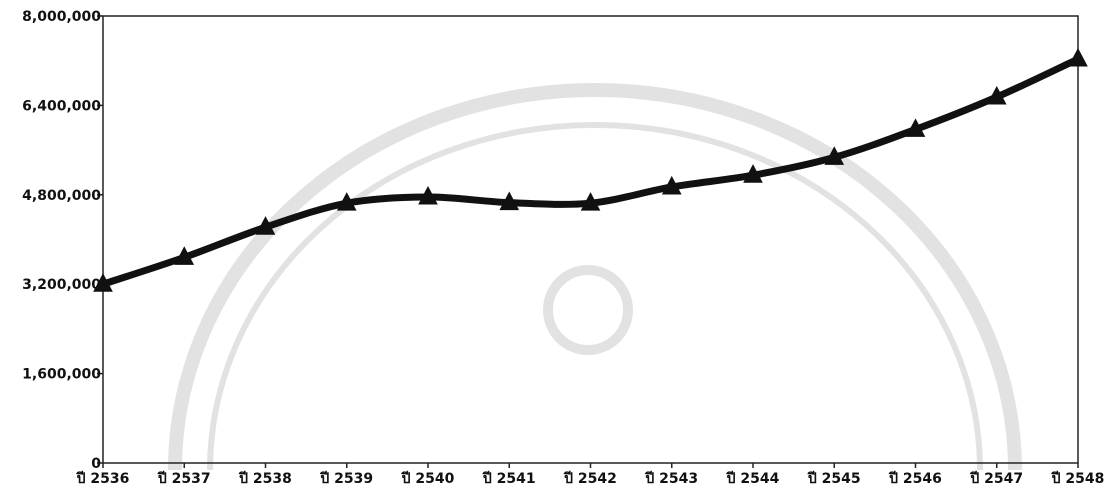  I want to click on x-tick-label: ปี 2540, so click(427, 479).